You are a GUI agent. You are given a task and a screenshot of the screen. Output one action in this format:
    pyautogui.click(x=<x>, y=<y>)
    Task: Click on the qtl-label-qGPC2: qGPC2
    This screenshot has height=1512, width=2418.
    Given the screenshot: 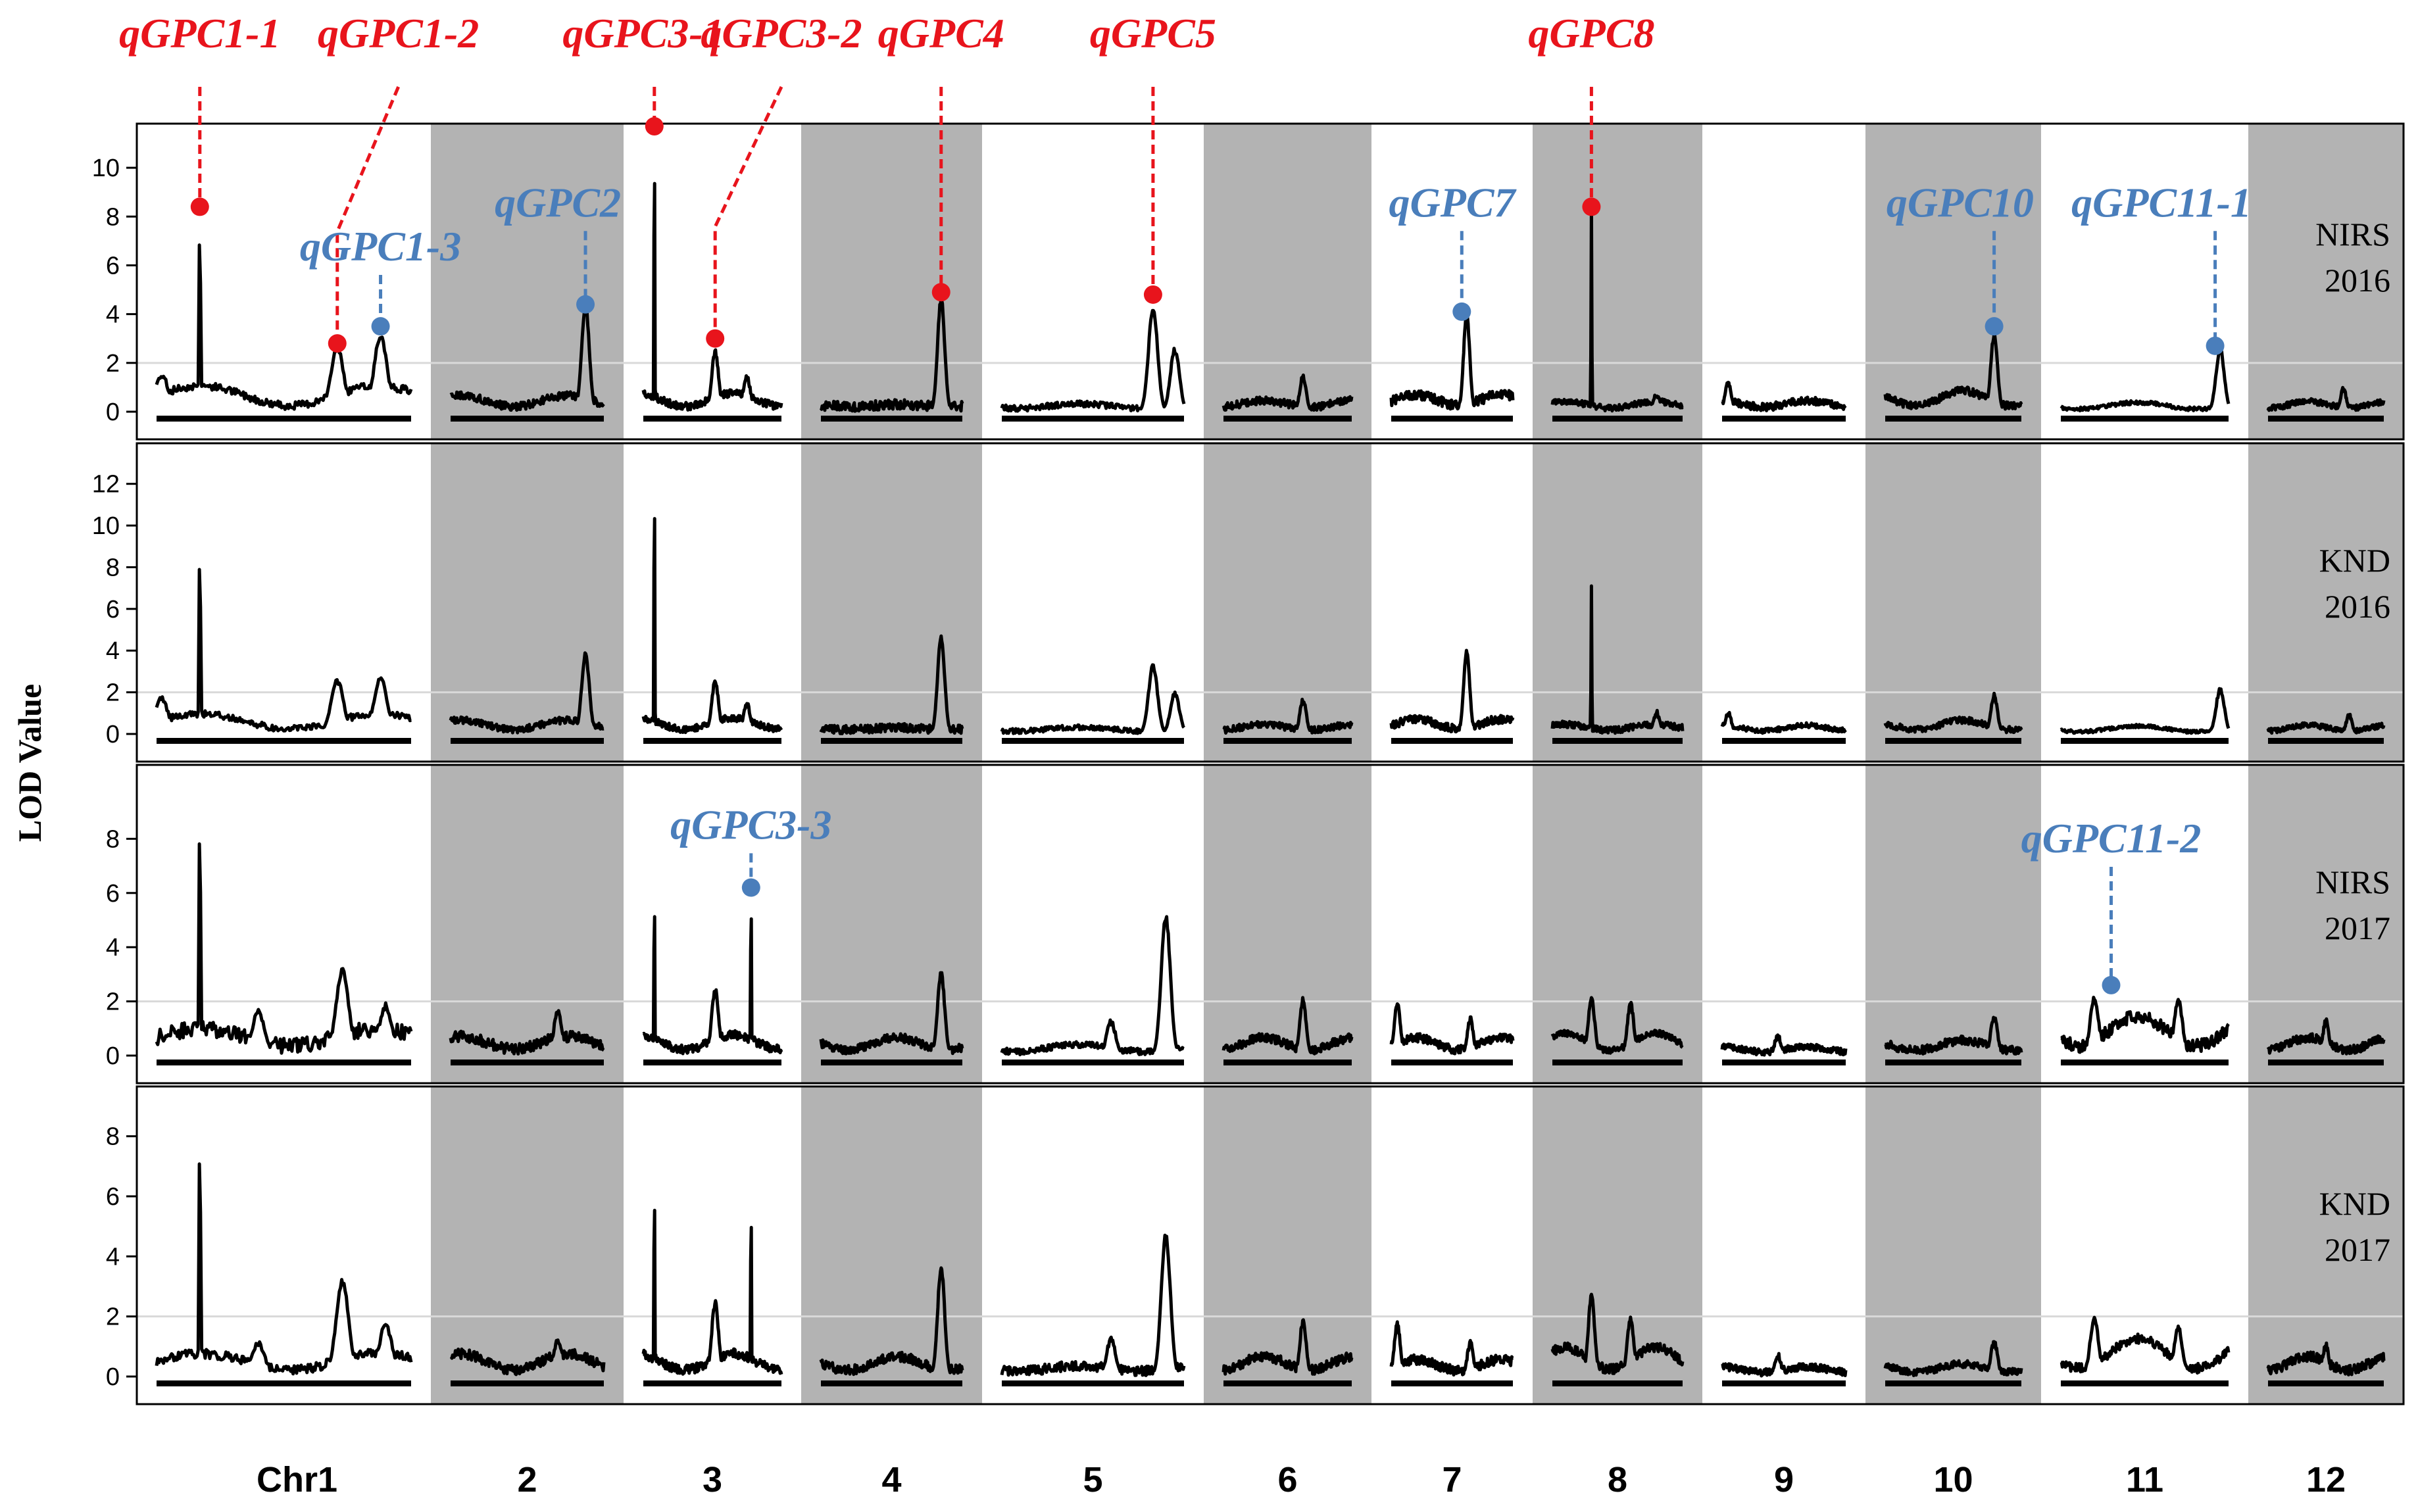 What is the action you would take?
    pyautogui.click(x=558, y=202)
    